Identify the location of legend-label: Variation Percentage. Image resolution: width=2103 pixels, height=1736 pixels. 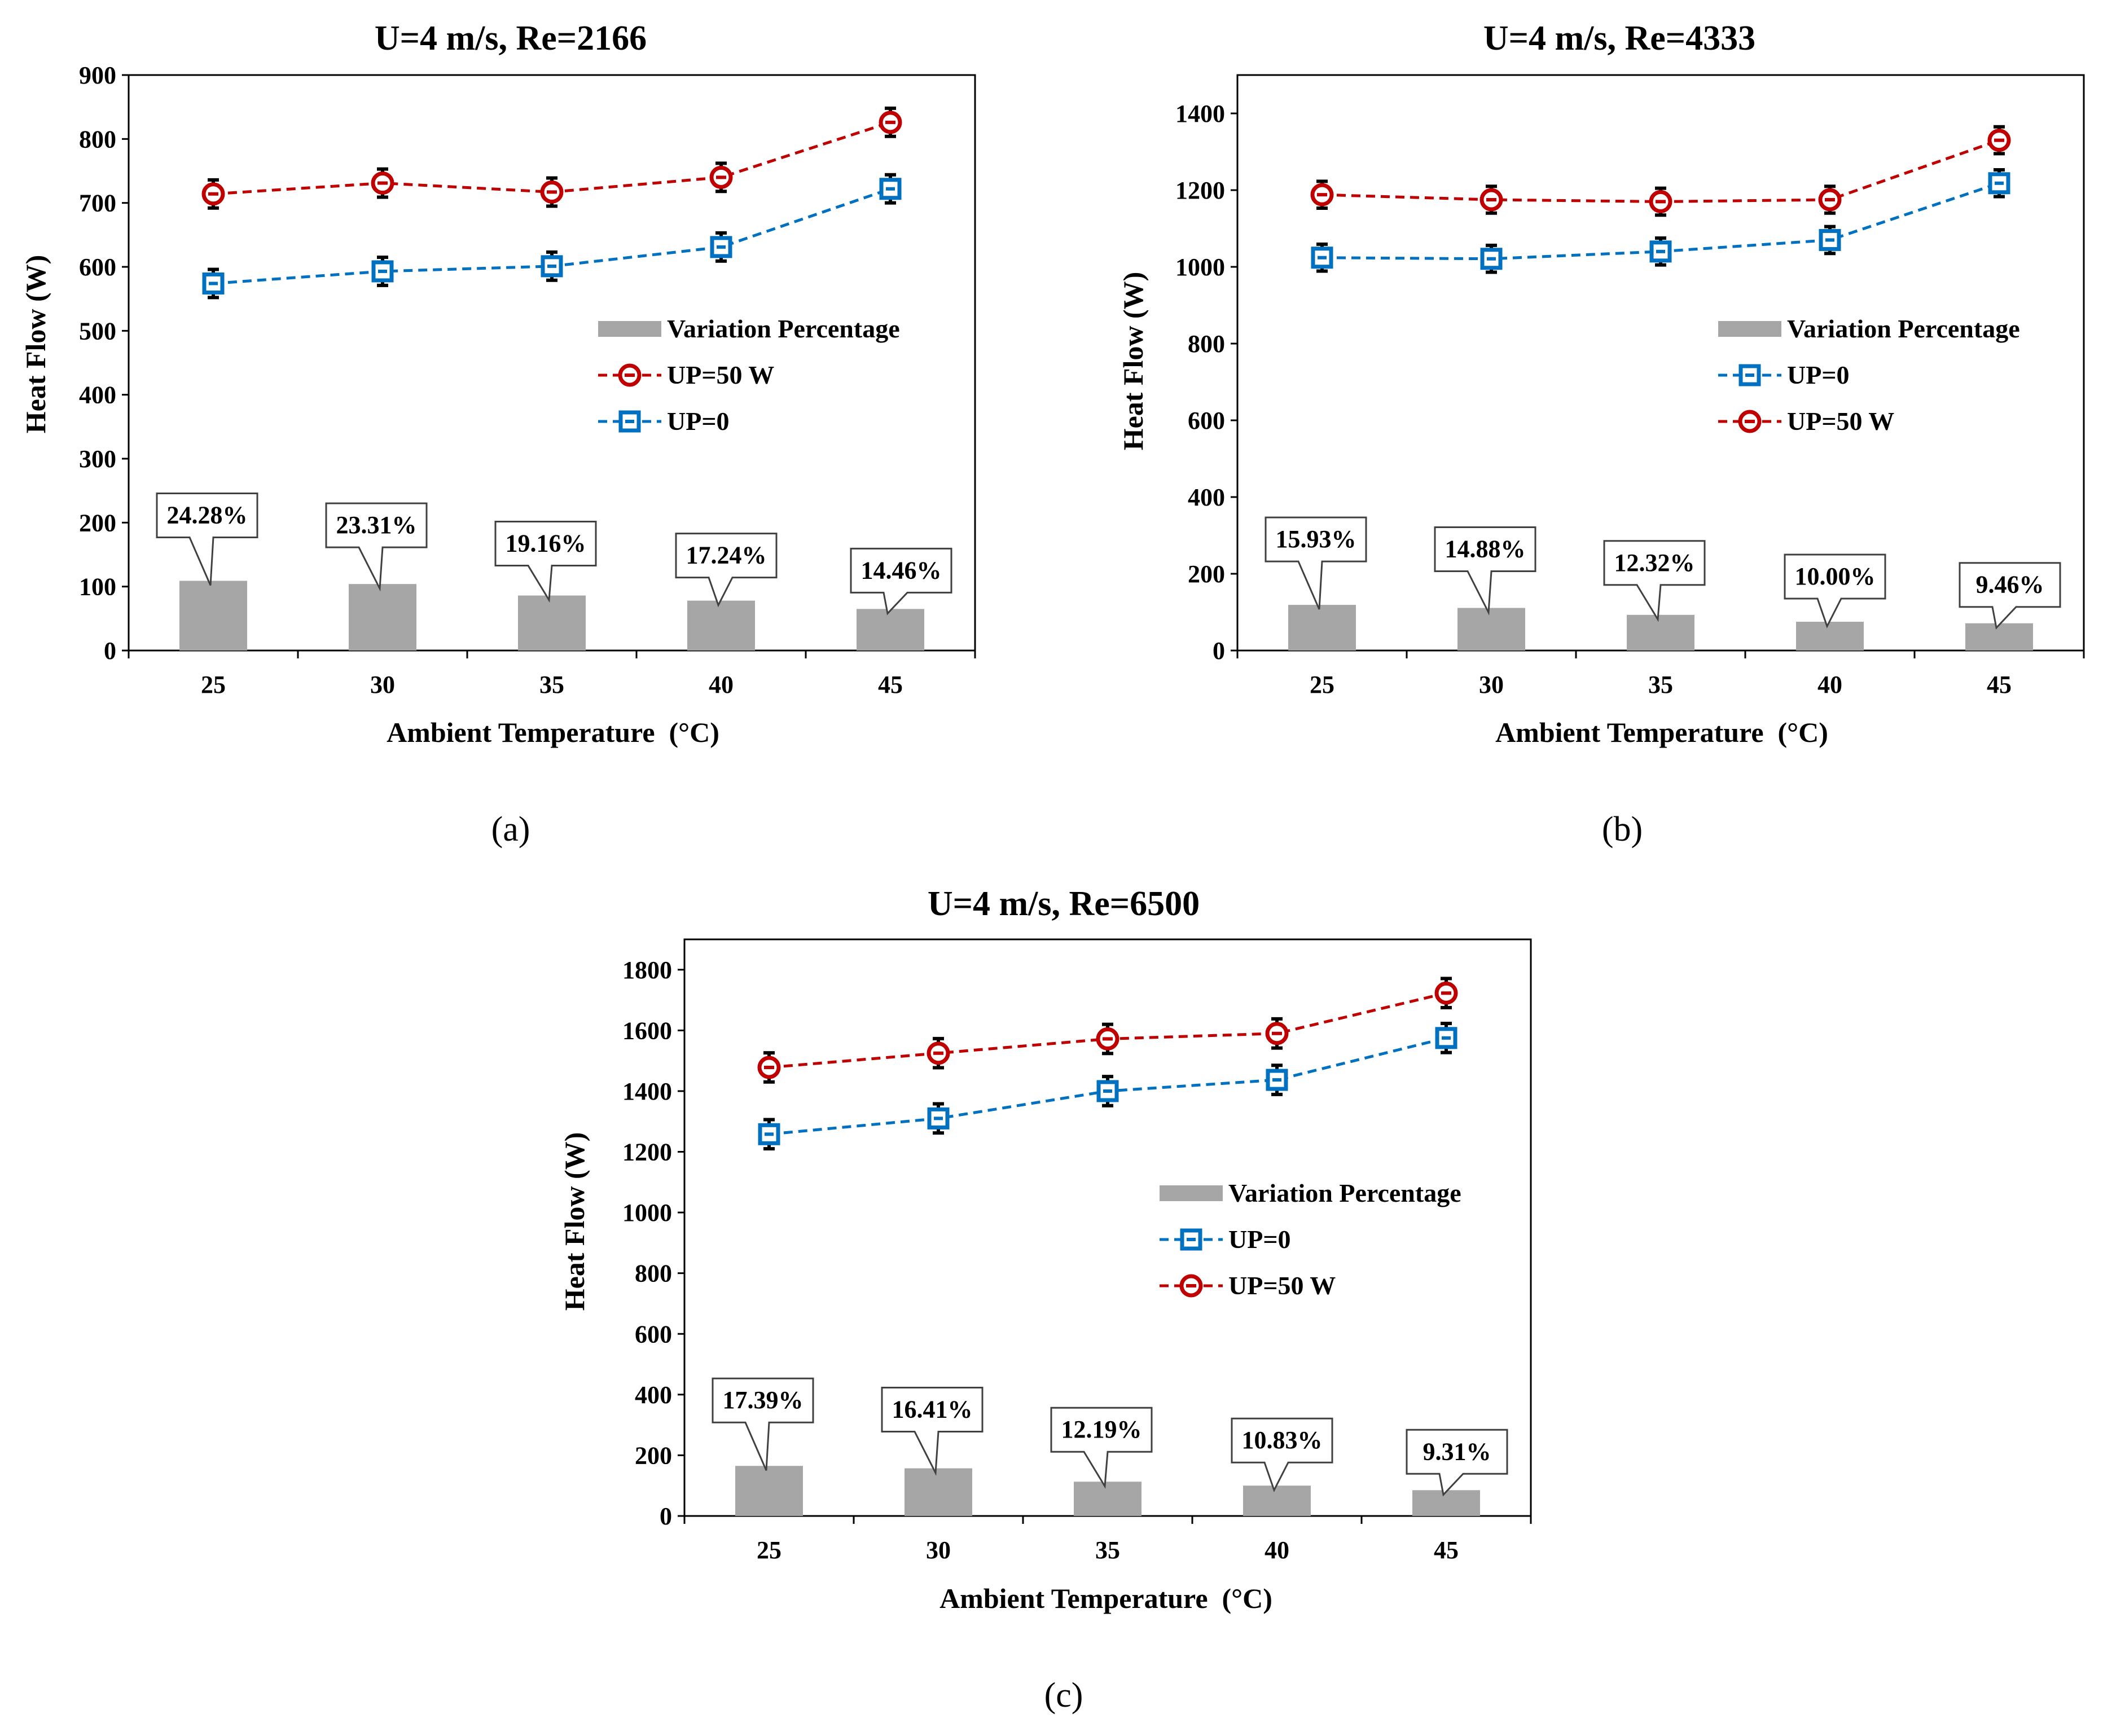
(1344, 1193).